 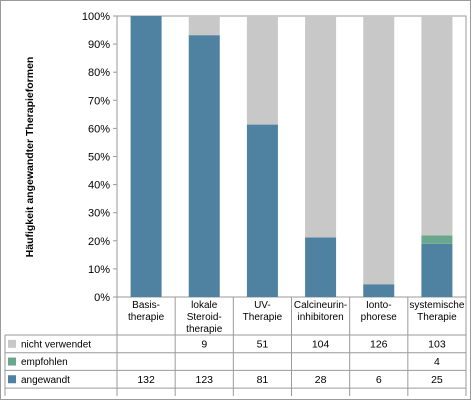 What do you see at coordinates (436, 311) in the screenshot?
I see `x-category-label: systemische Therapie` at bounding box center [436, 311].